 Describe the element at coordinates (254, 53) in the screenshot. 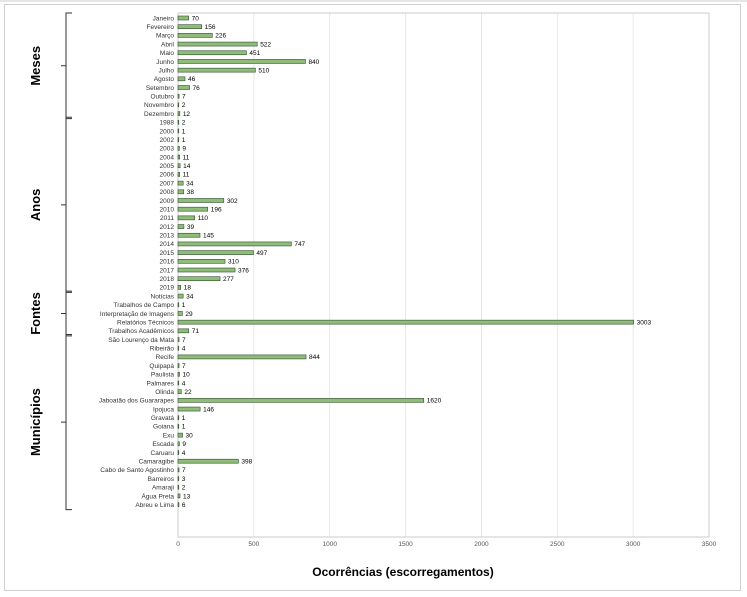

I see `data-label: 451` at that location.